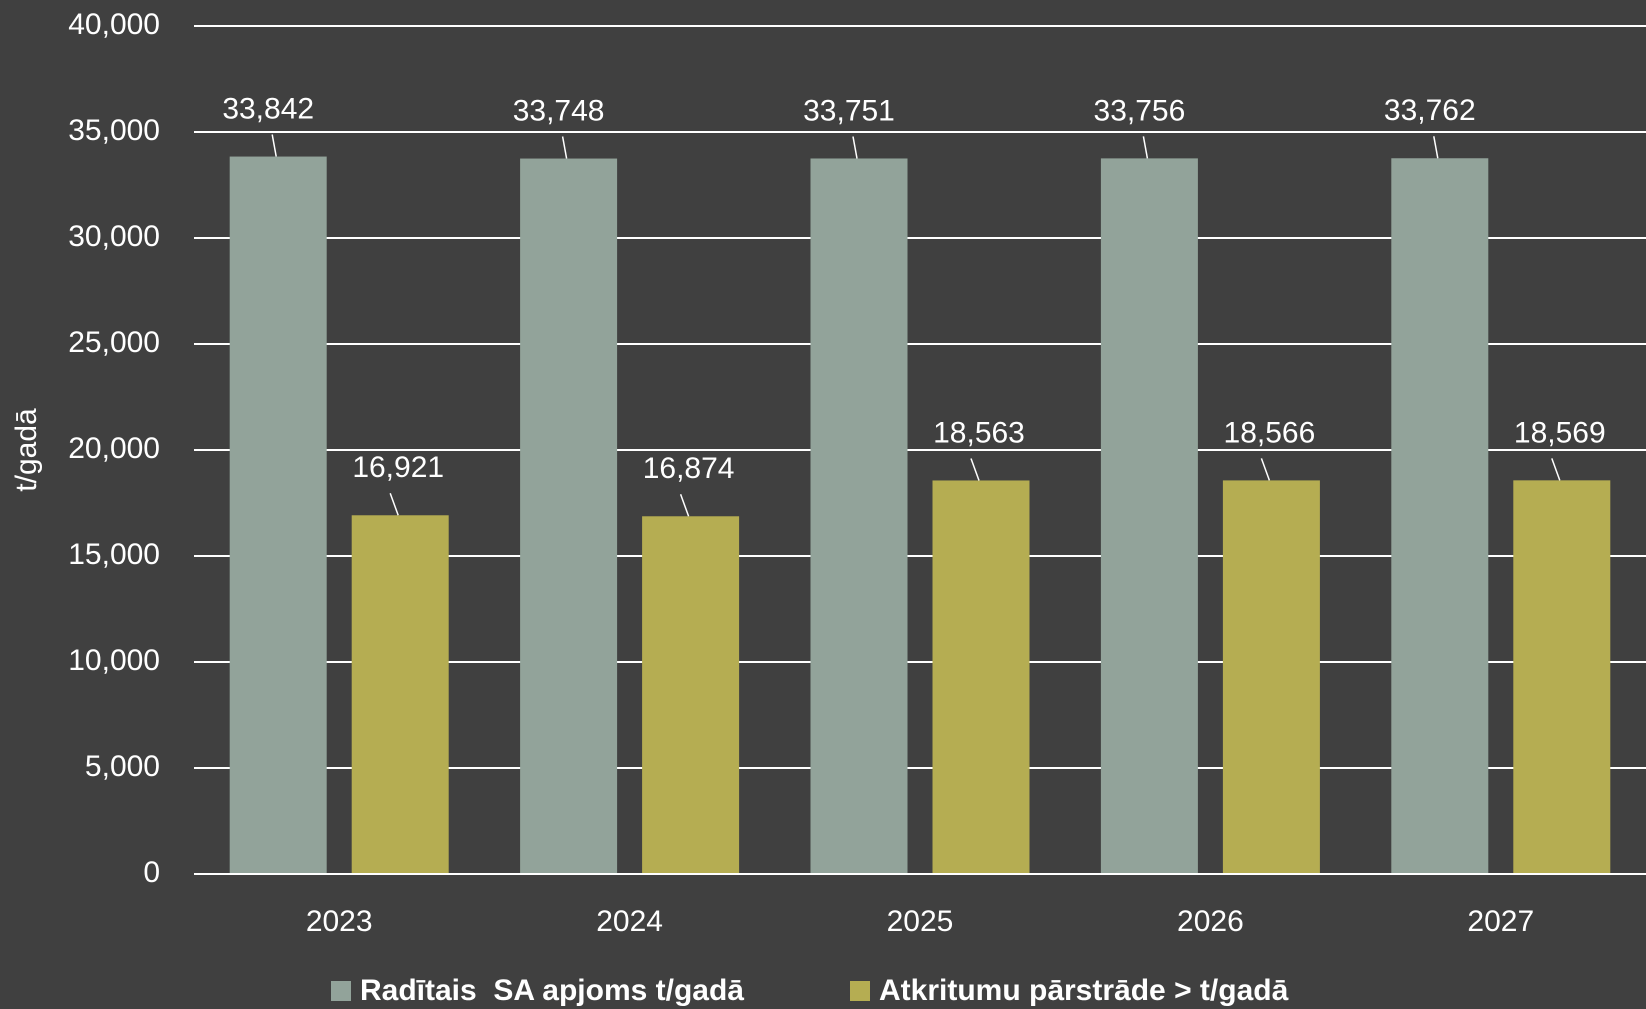 Image resolution: width=1646 pixels, height=1009 pixels. I want to click on y-axis-label: t/gadā, so click(26, 450).